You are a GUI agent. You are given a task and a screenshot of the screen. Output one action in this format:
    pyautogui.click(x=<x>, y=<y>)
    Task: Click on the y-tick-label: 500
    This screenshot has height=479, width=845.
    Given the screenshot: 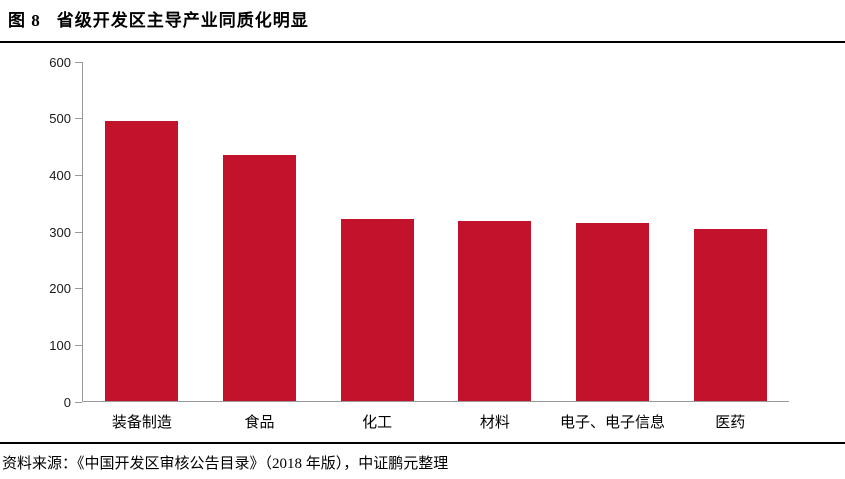 What is the action you would take?
    pyautogui.click(x=60, y=119)
    